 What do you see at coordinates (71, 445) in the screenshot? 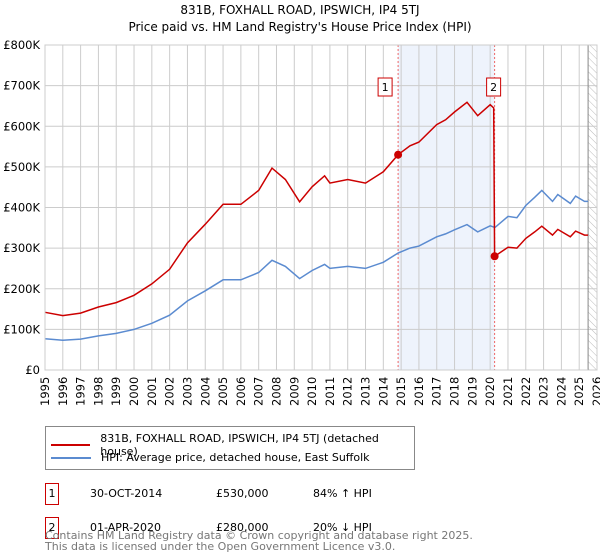
I see `legend-red-line` at bounding box center [71, 445].